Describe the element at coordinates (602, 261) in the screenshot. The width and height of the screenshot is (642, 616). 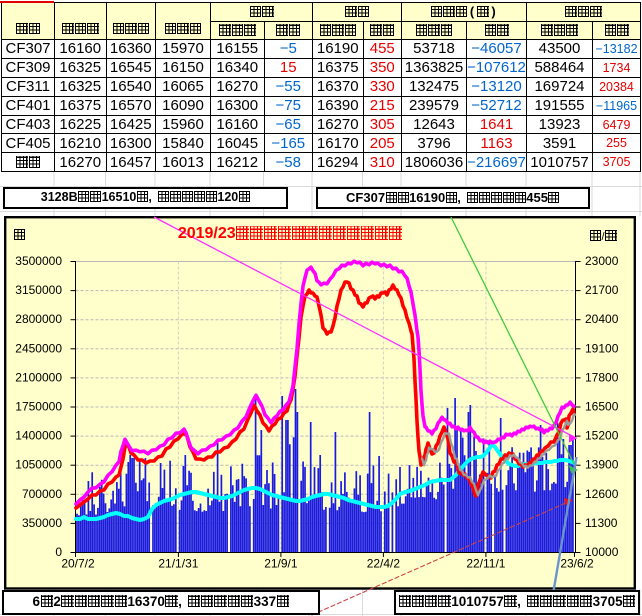
I see `svg-text: 23000` at that location.